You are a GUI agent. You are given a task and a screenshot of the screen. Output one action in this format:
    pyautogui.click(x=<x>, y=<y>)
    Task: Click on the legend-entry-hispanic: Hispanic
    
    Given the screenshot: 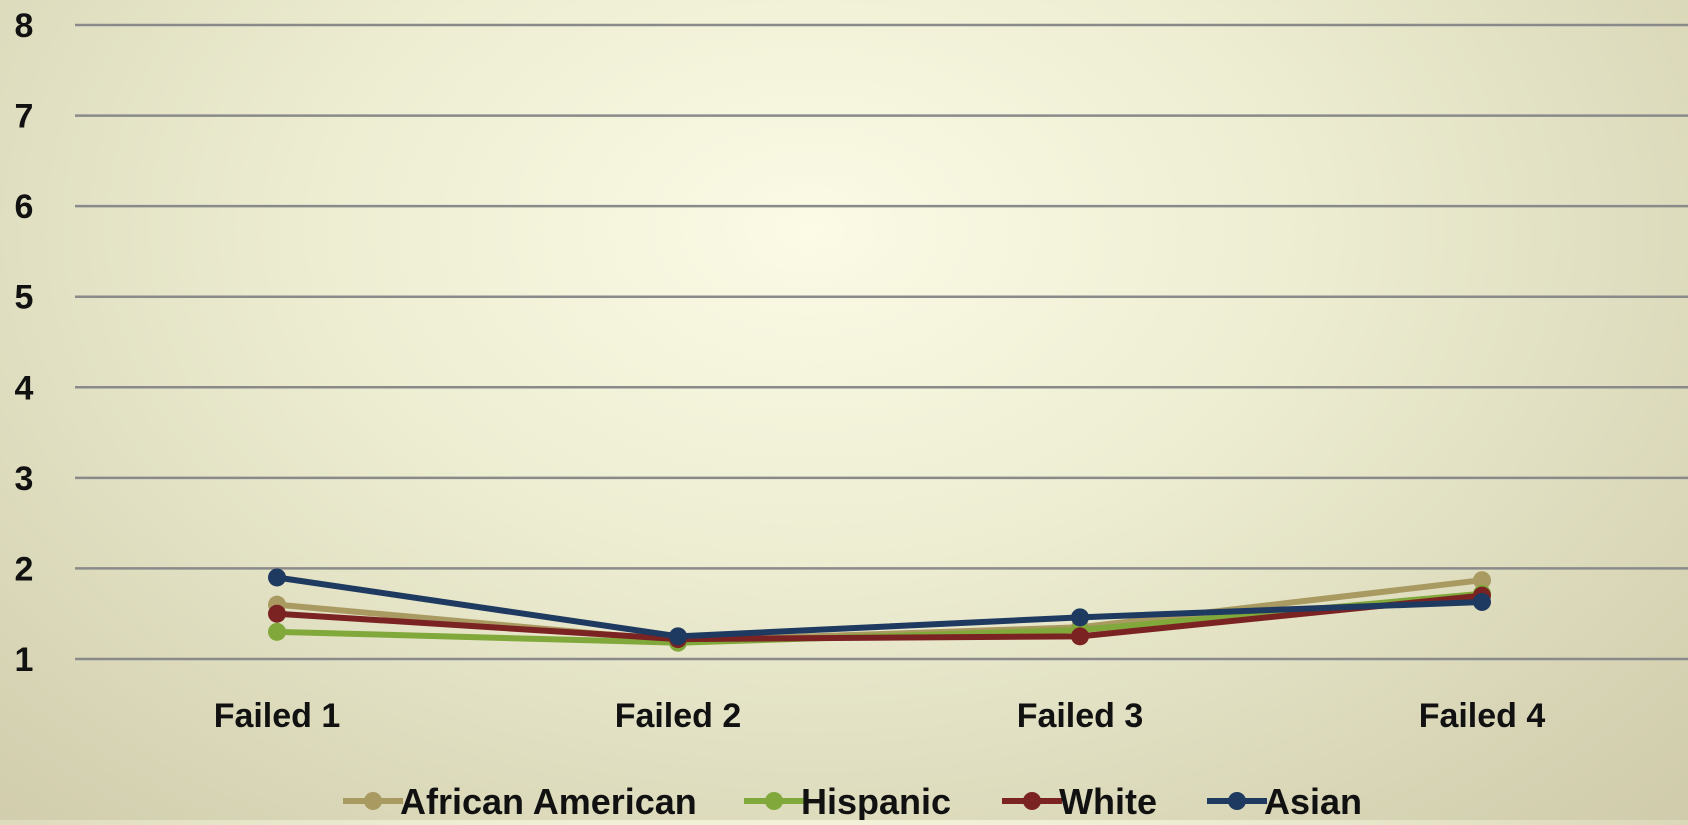 What is the action you would take?
    pyautogui.click(x=847, y=801)
    